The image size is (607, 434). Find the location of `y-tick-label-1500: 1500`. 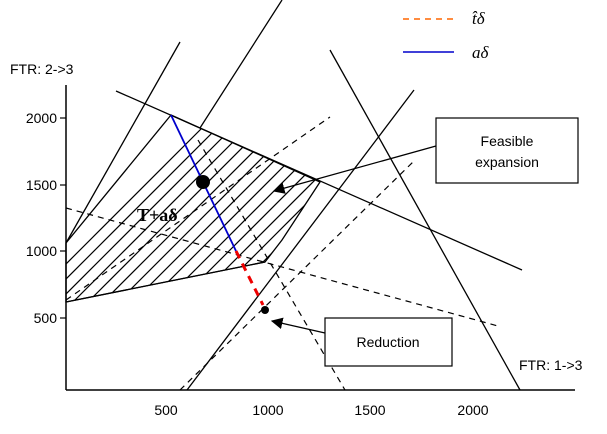

y-tick-label-1500: 1500 is located at coordinates (41, 185).